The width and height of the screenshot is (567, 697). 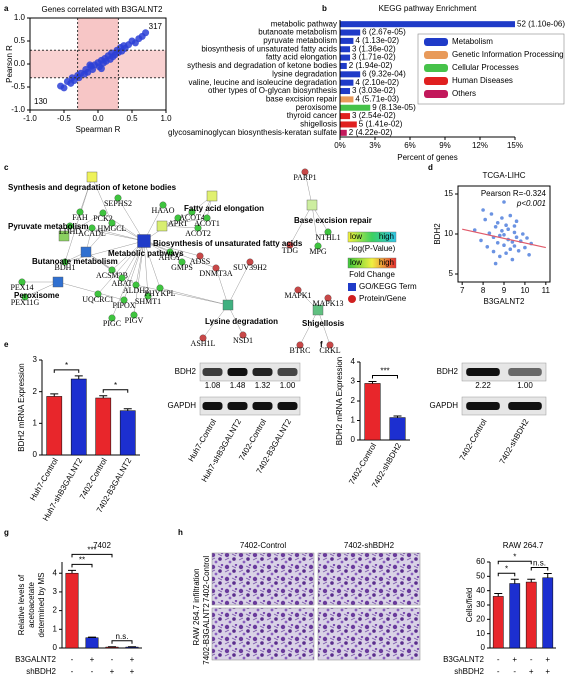 What do you see at coordinates (64, 118) in the screenshot?
I see `x-tick-label: -0.5` at bounding box center [64, 118].